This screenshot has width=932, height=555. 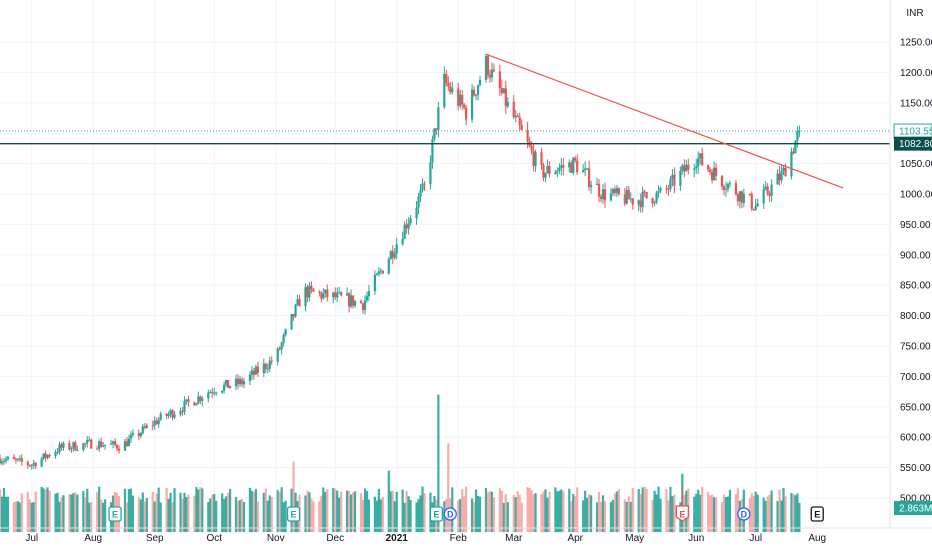 I want to click on price-tick-label: 1150.00, so click(x=916, y=103).